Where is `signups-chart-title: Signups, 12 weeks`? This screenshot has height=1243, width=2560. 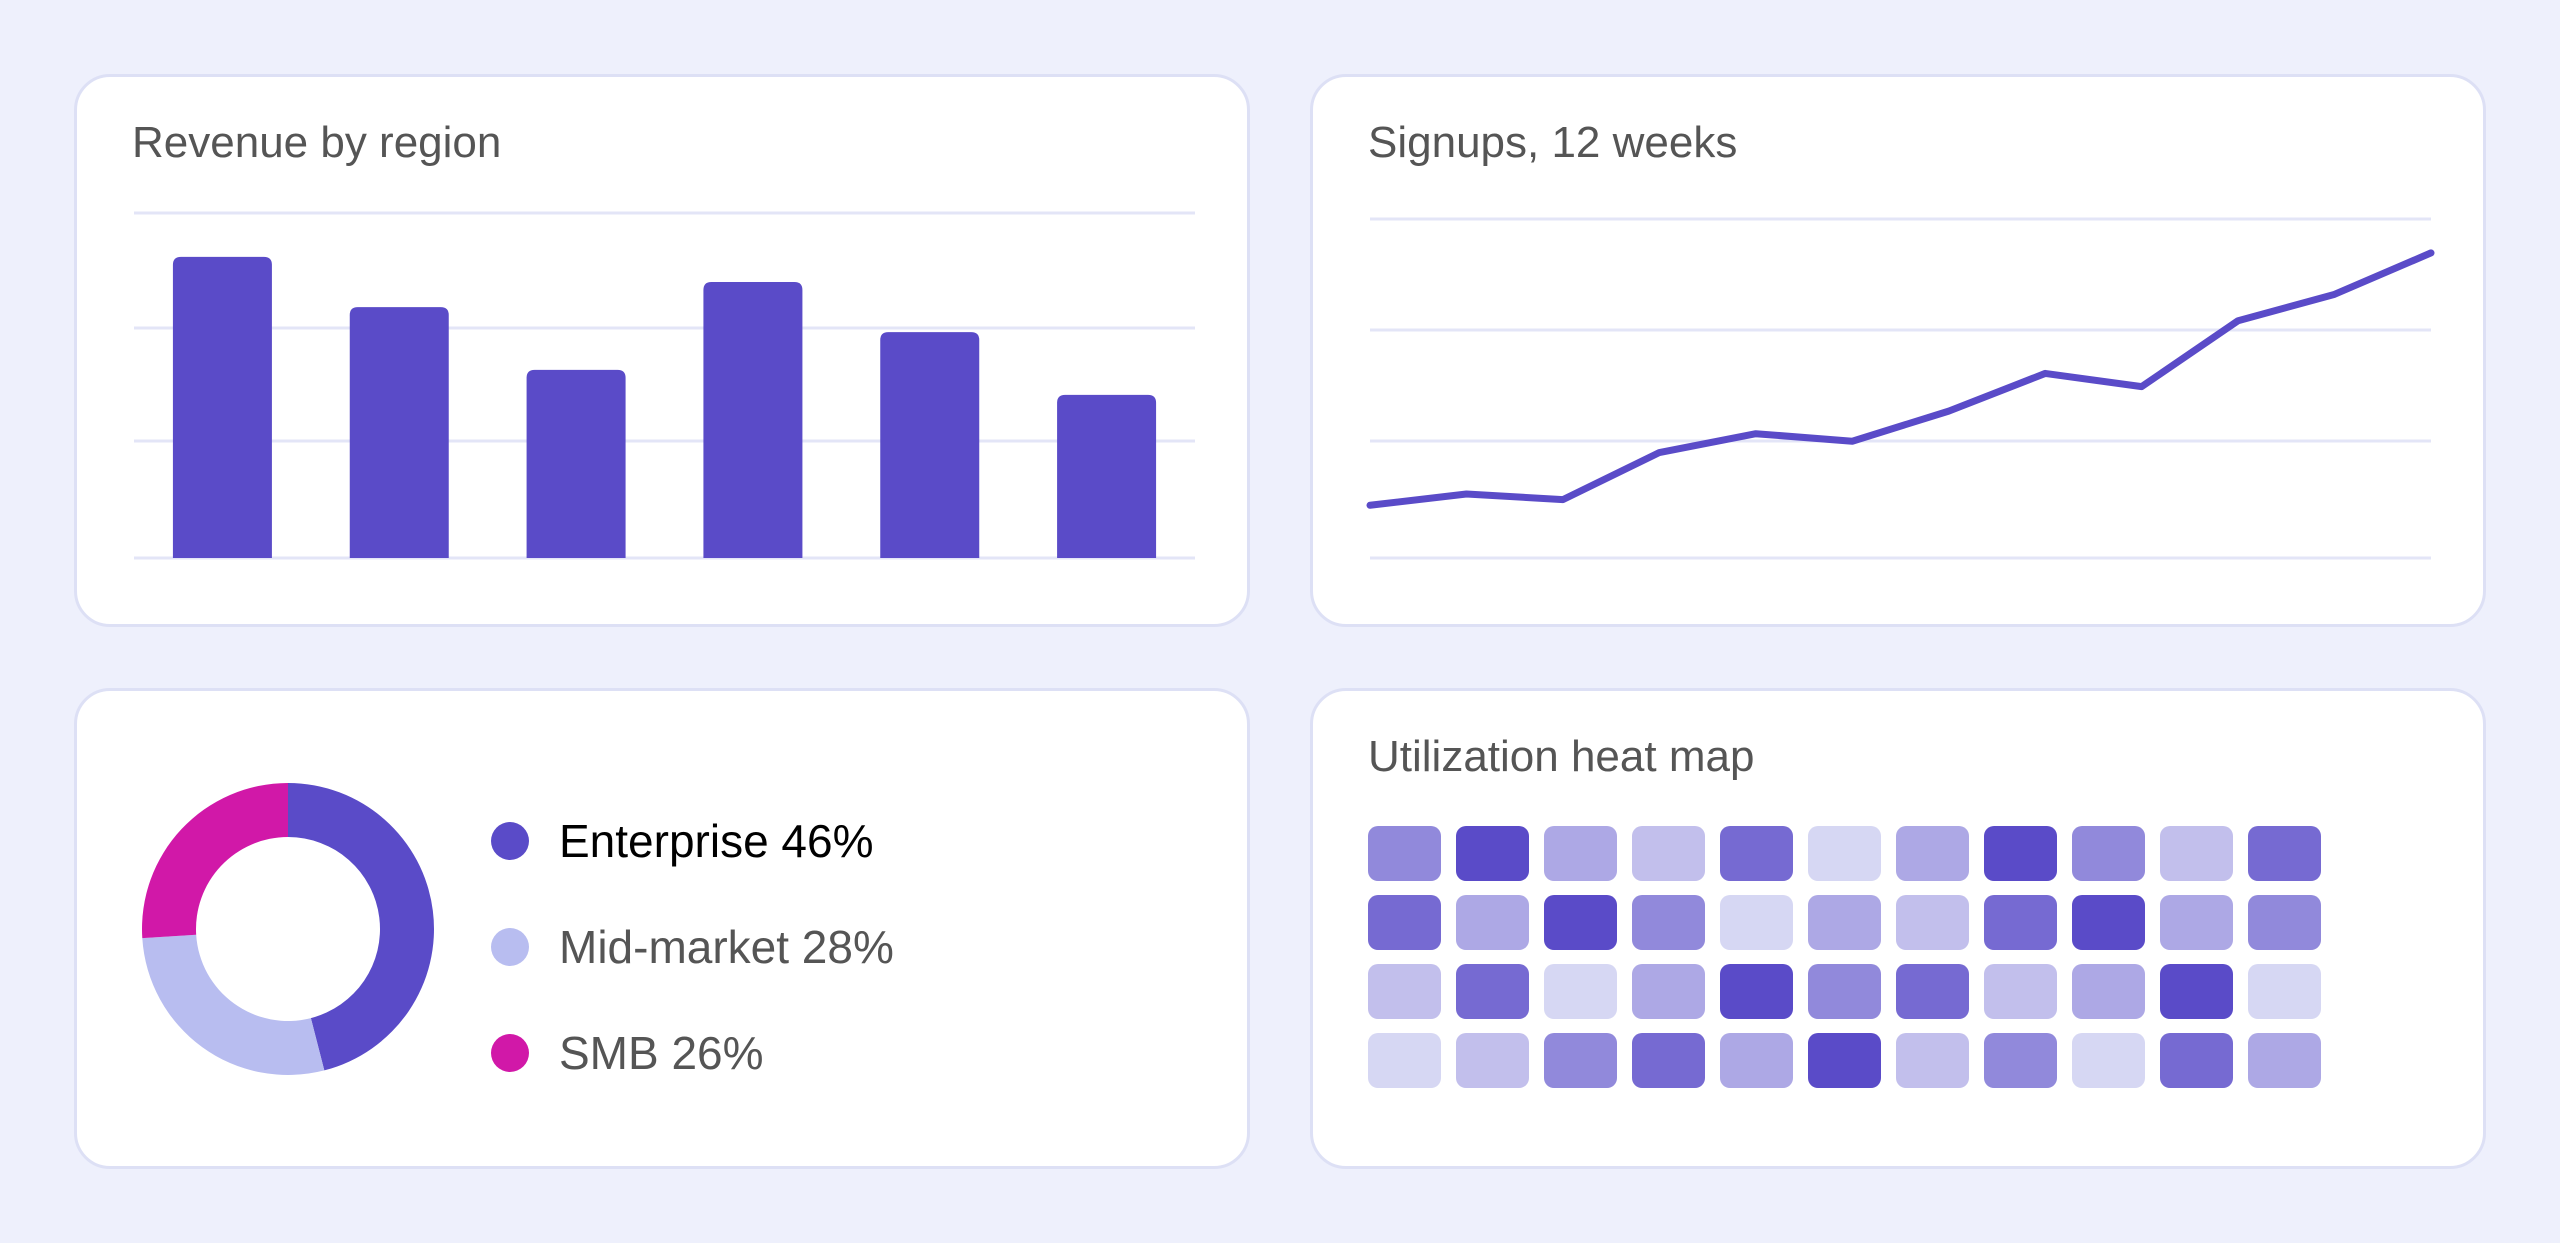
signups-chart-title: Signups, 12 weeks is located at coordinates (1553, 142).